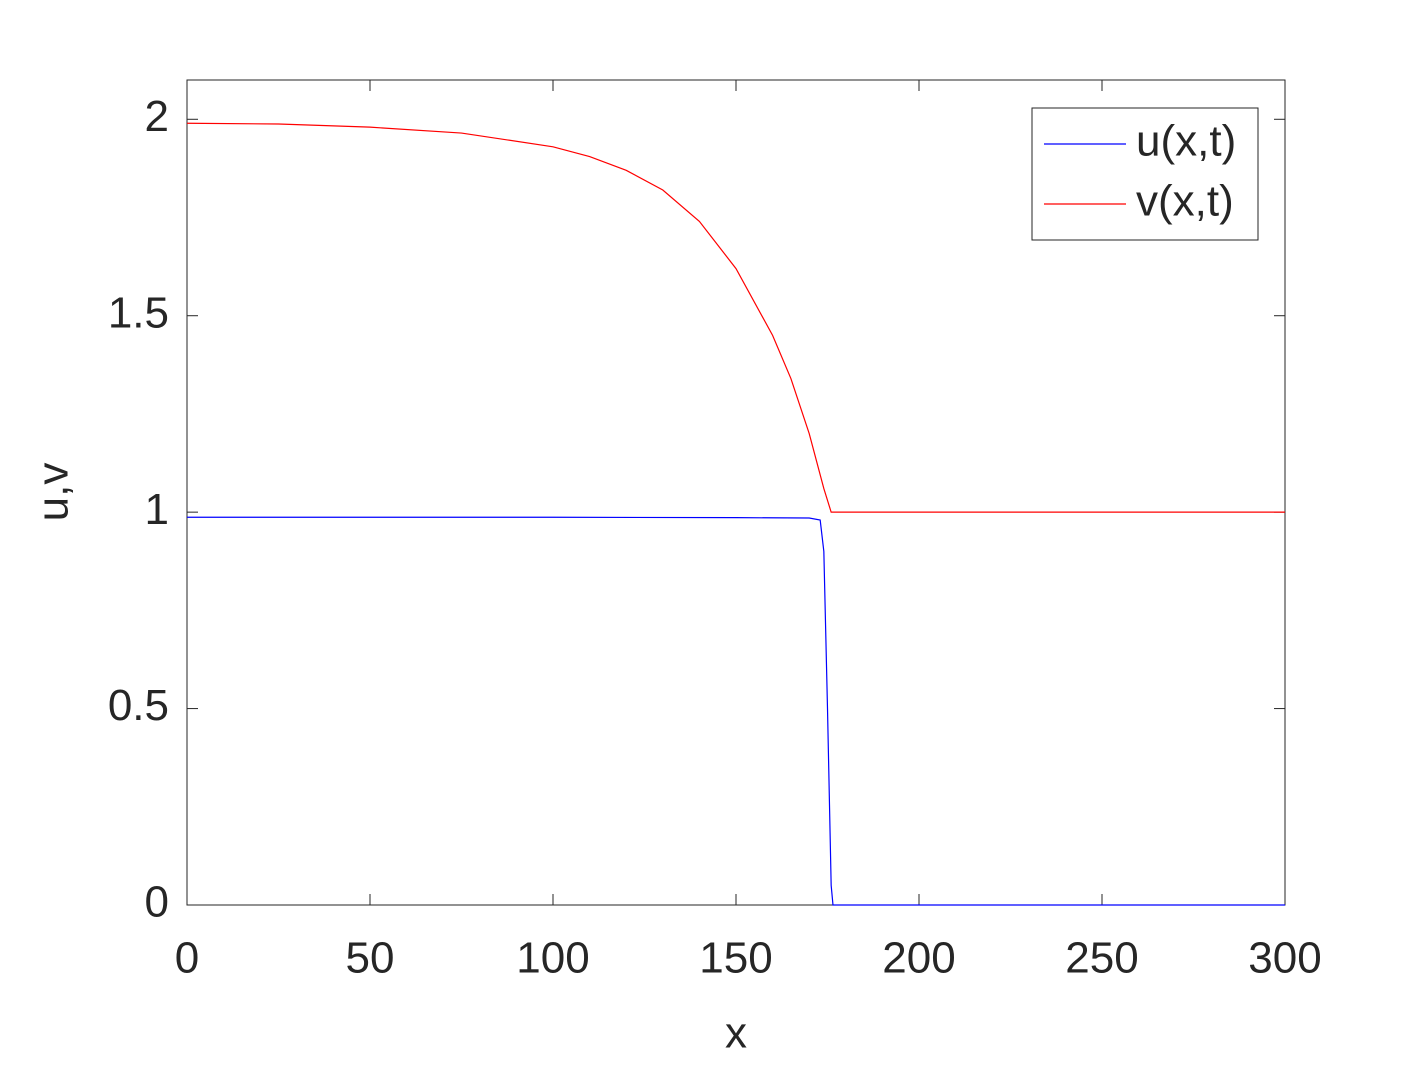 The width and height of the screenshot is (1423, 1067). Describe the element at coordinates (1185, 201) in the screenshot. I see `legend-label: v(x,t)` at that location.